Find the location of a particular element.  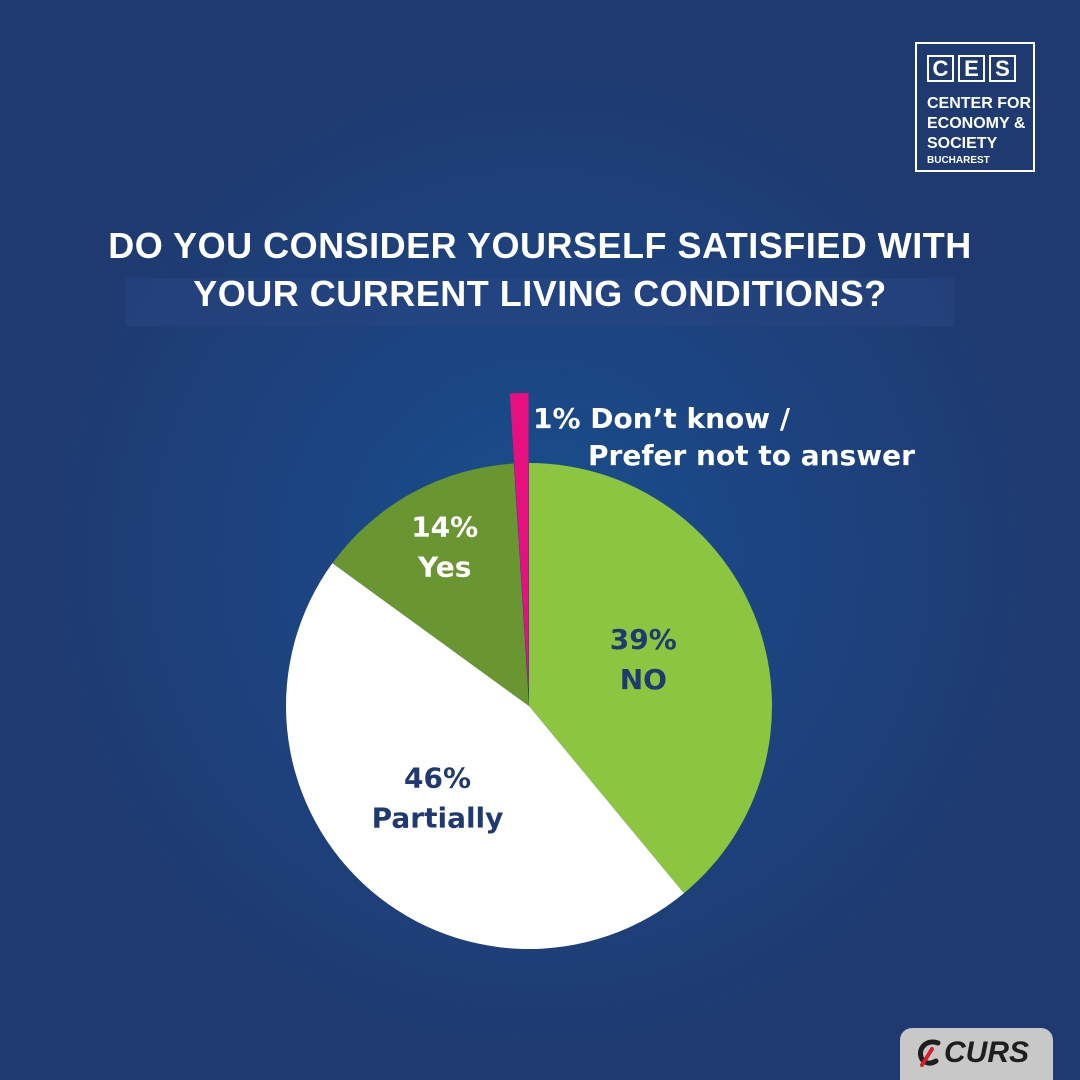

title-highlight-band is located at coordinates (540, 302).